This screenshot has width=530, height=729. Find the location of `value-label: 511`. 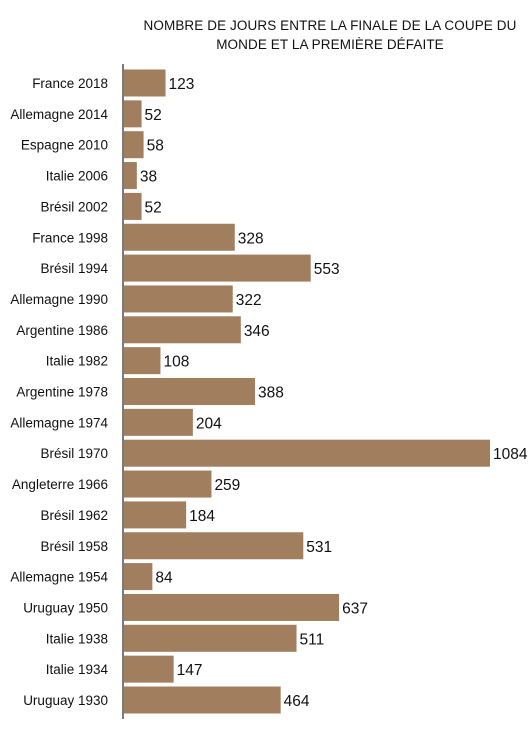

value-label: 511 is located at coordinates (312, 639).